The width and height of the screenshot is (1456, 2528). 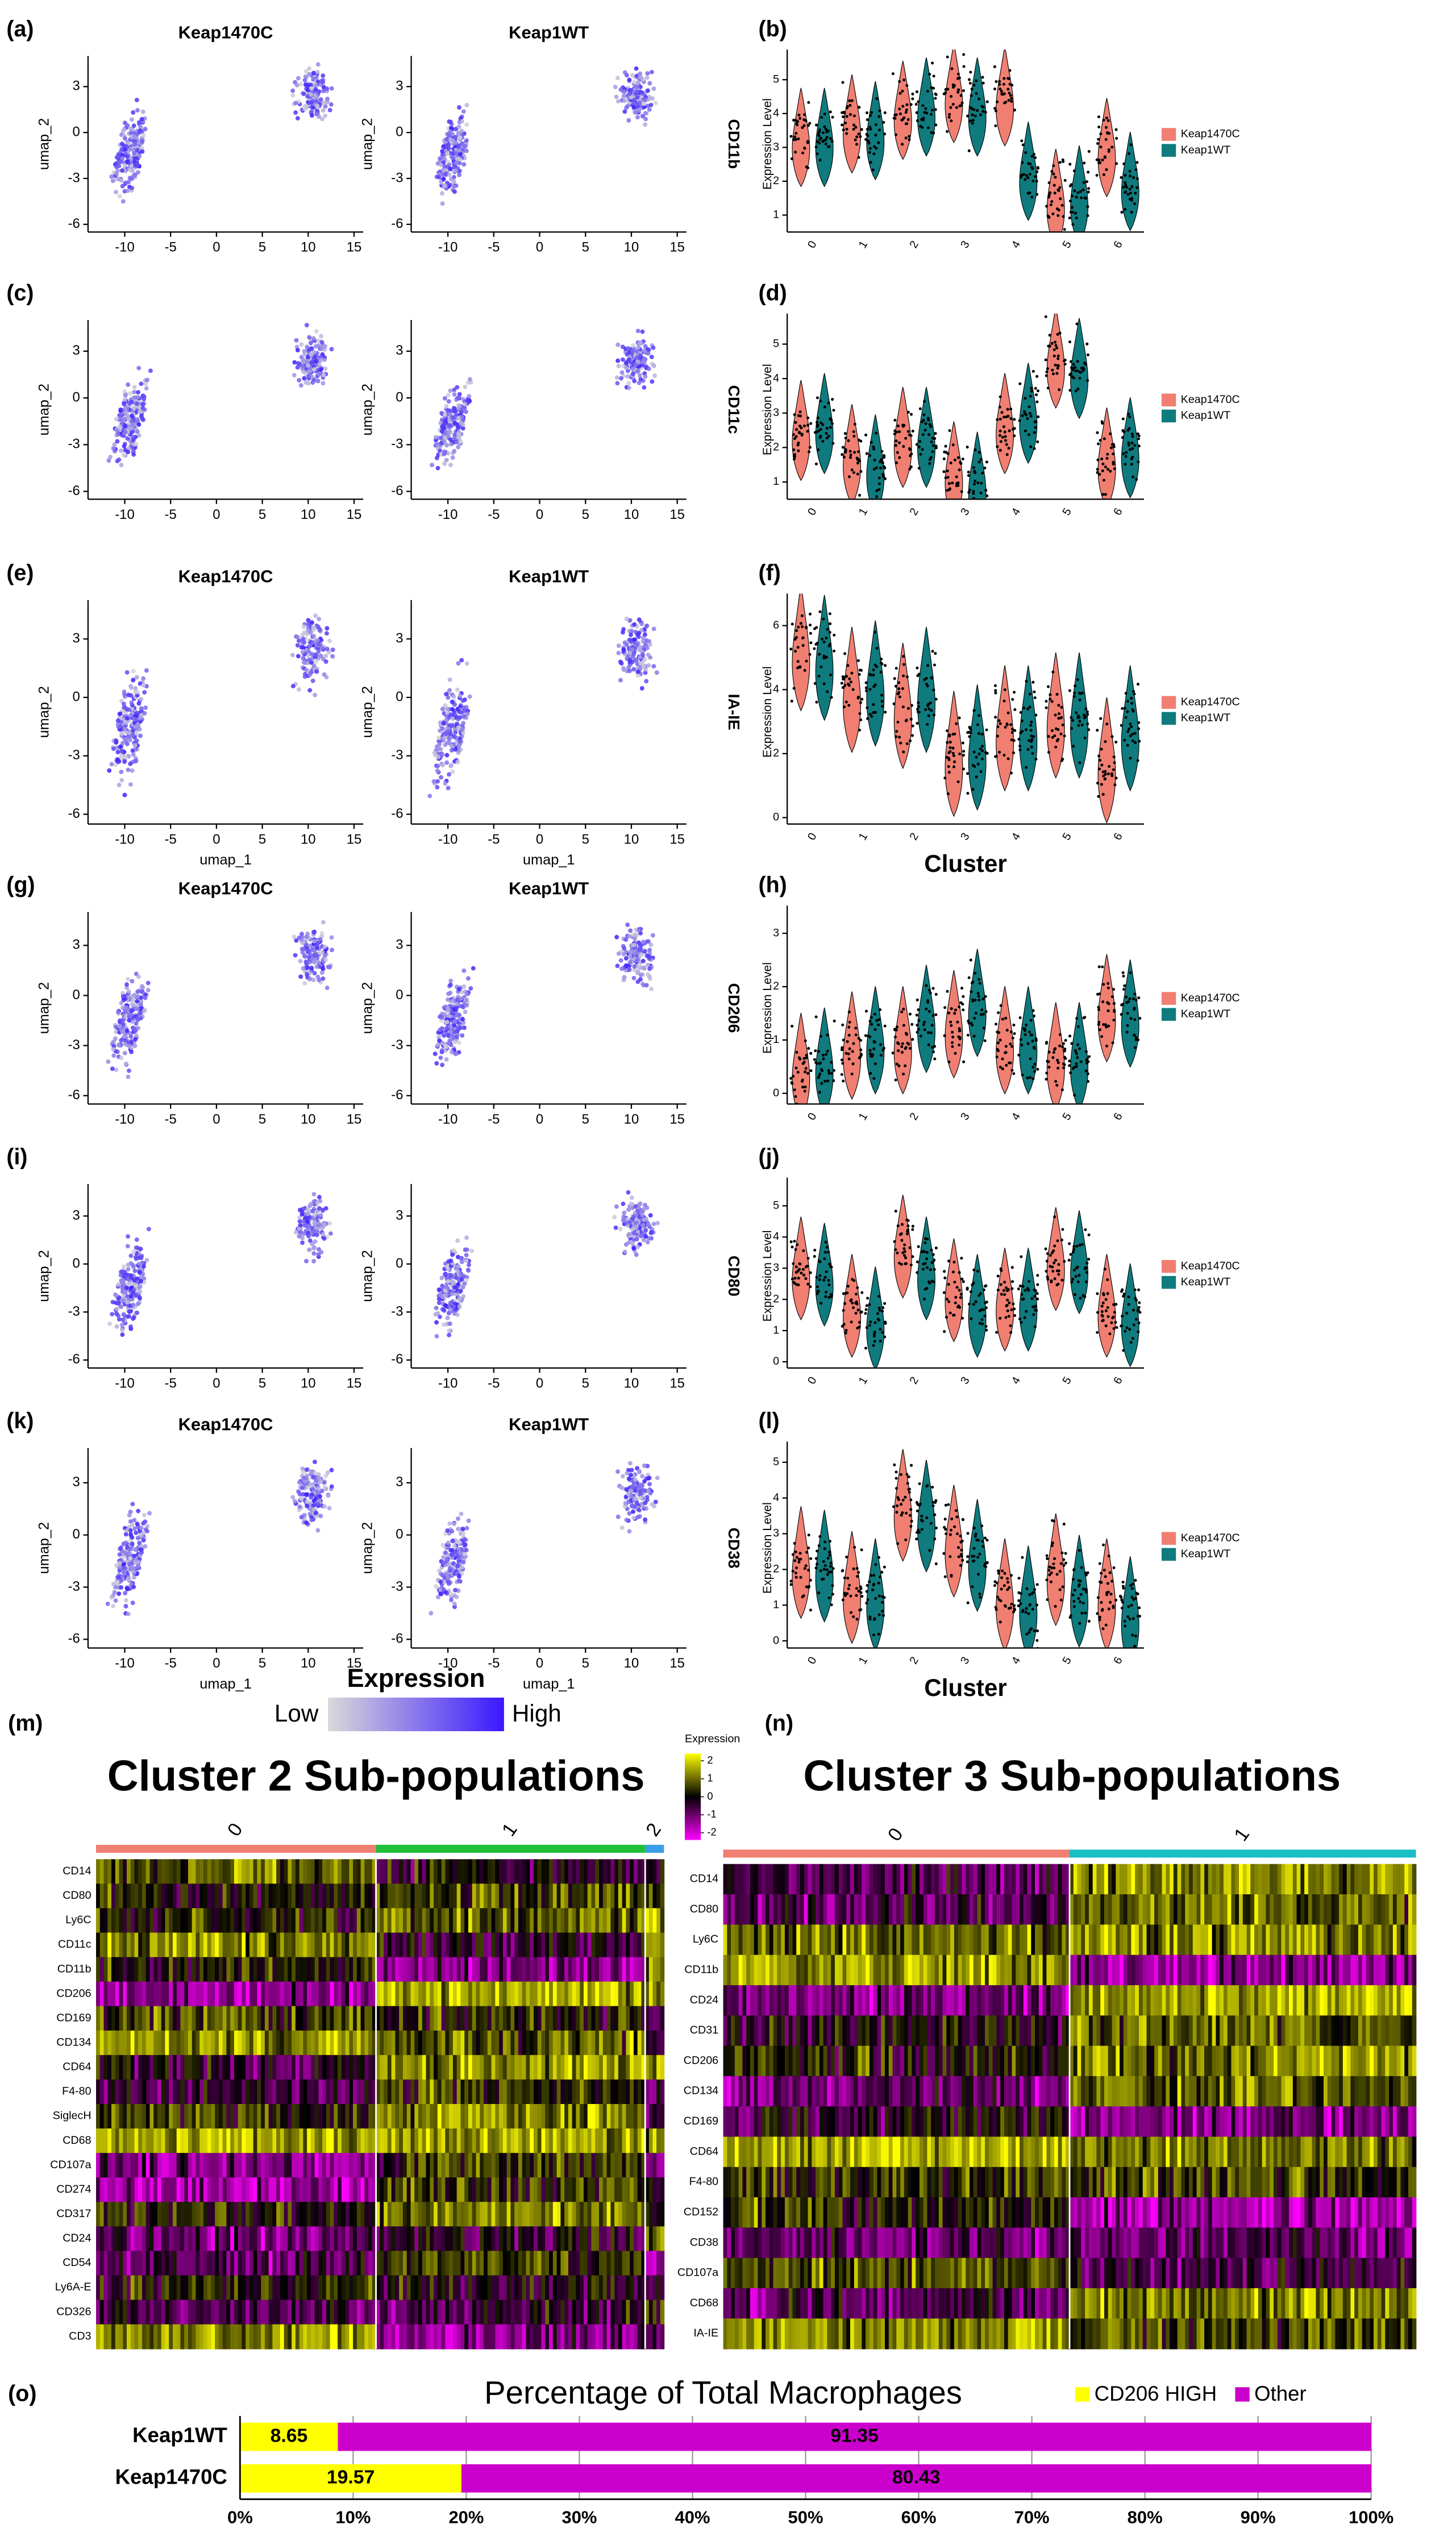 What do you see at coordinates (399, 86) in the screenshot?
I see `y-tick-label: 3` at bounding box center [399, 86].